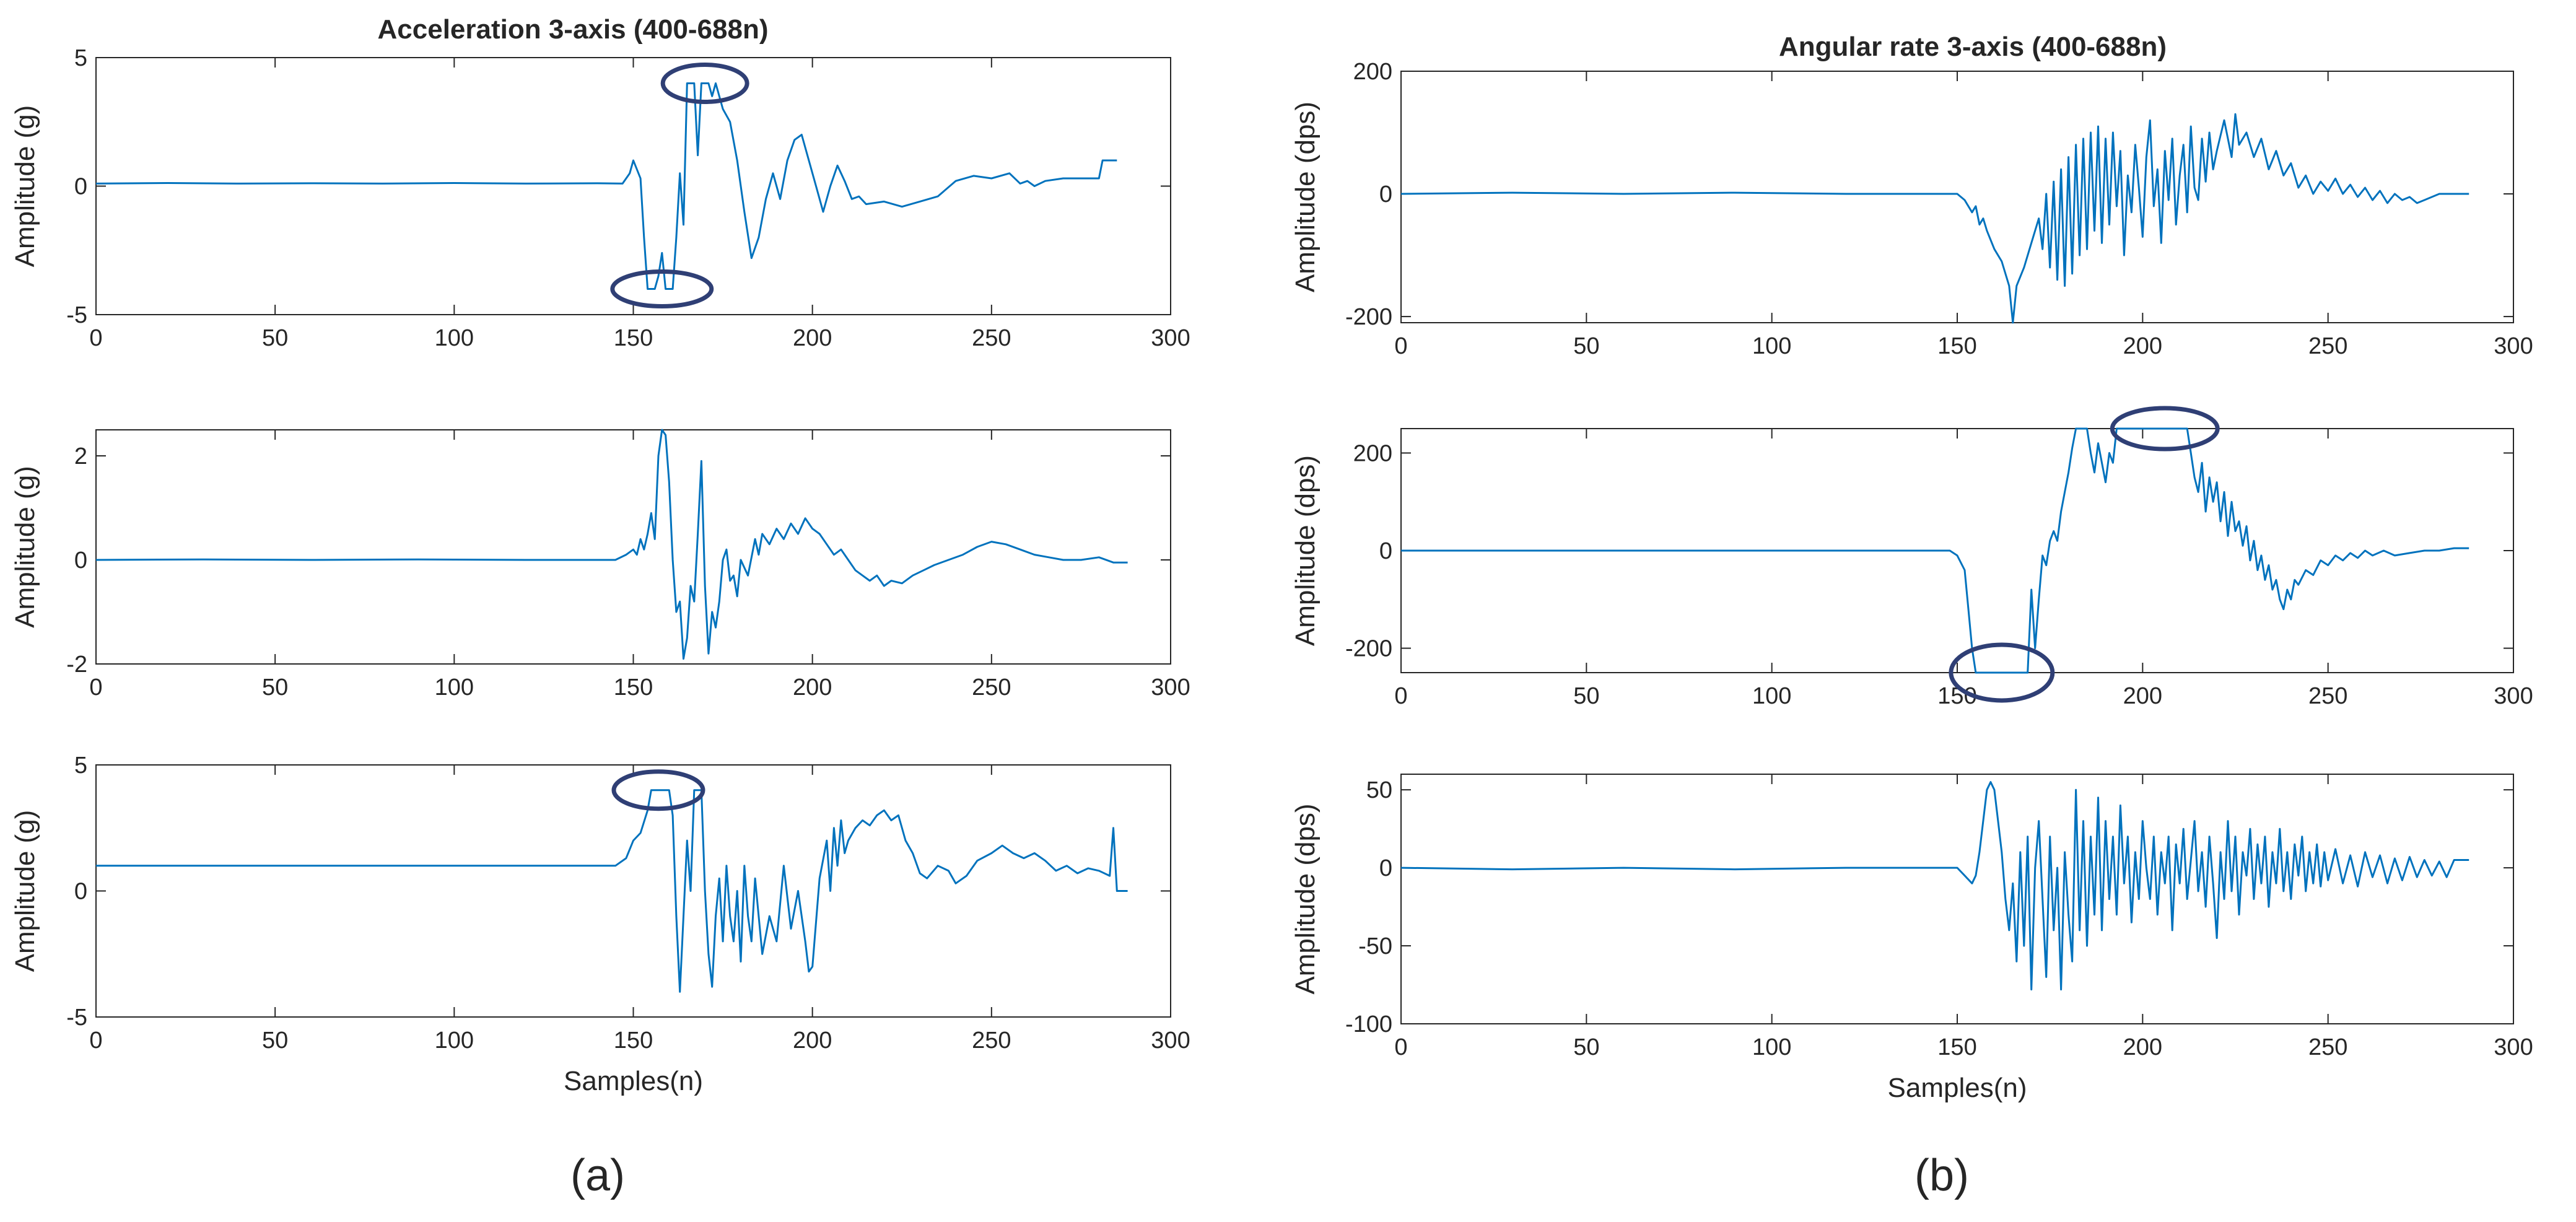 This screenshot has height=1222, width=2576. I want to click on ax3-x-tick-label: 250, so click(991, 1041).